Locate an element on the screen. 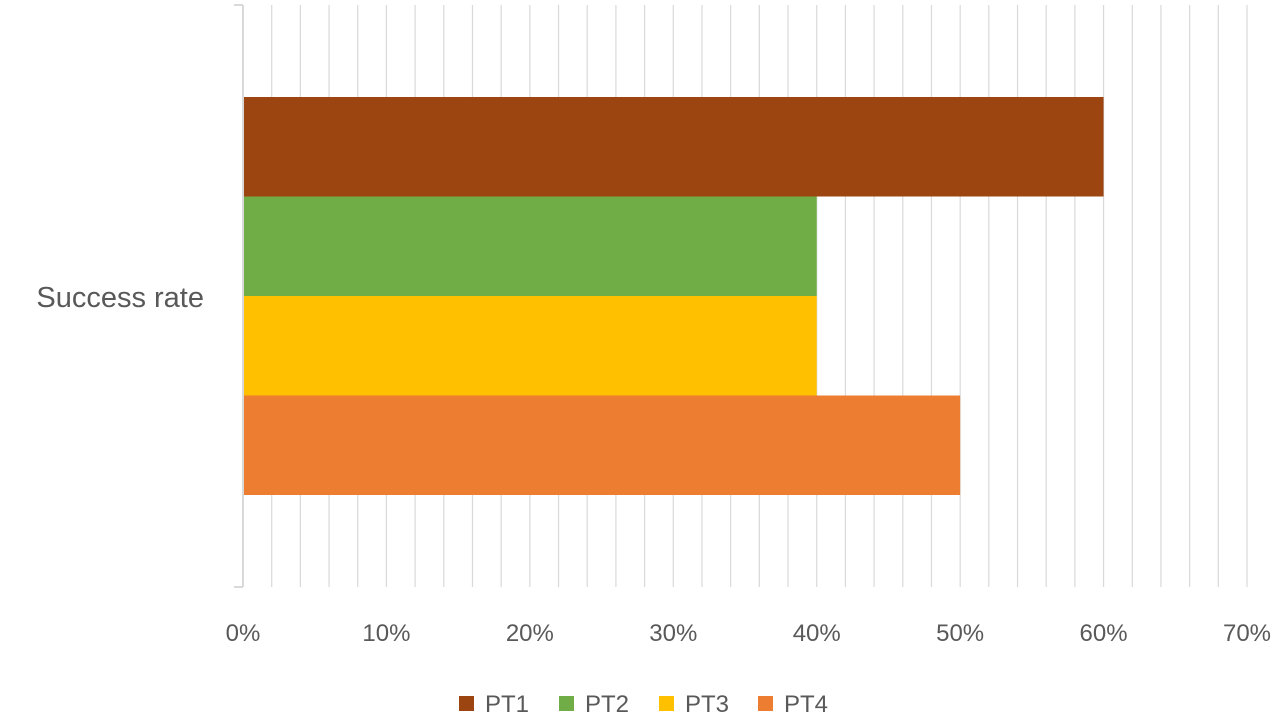 Image resolution: width=1280 pixels, height=718 pixels. category-axis is located at coordinates (239, 296).